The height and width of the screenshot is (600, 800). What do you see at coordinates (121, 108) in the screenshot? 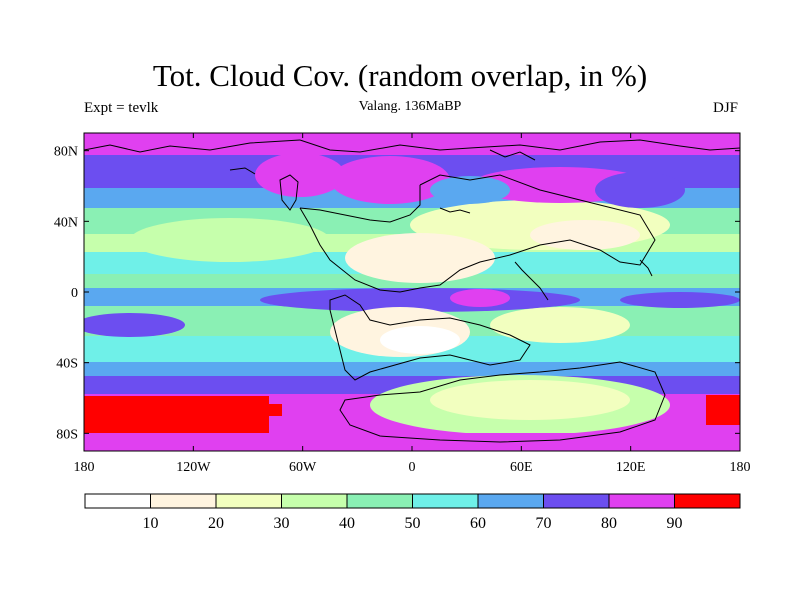
I see `experiment-label: Expt = tevlk` at bounding box center [121, 108].